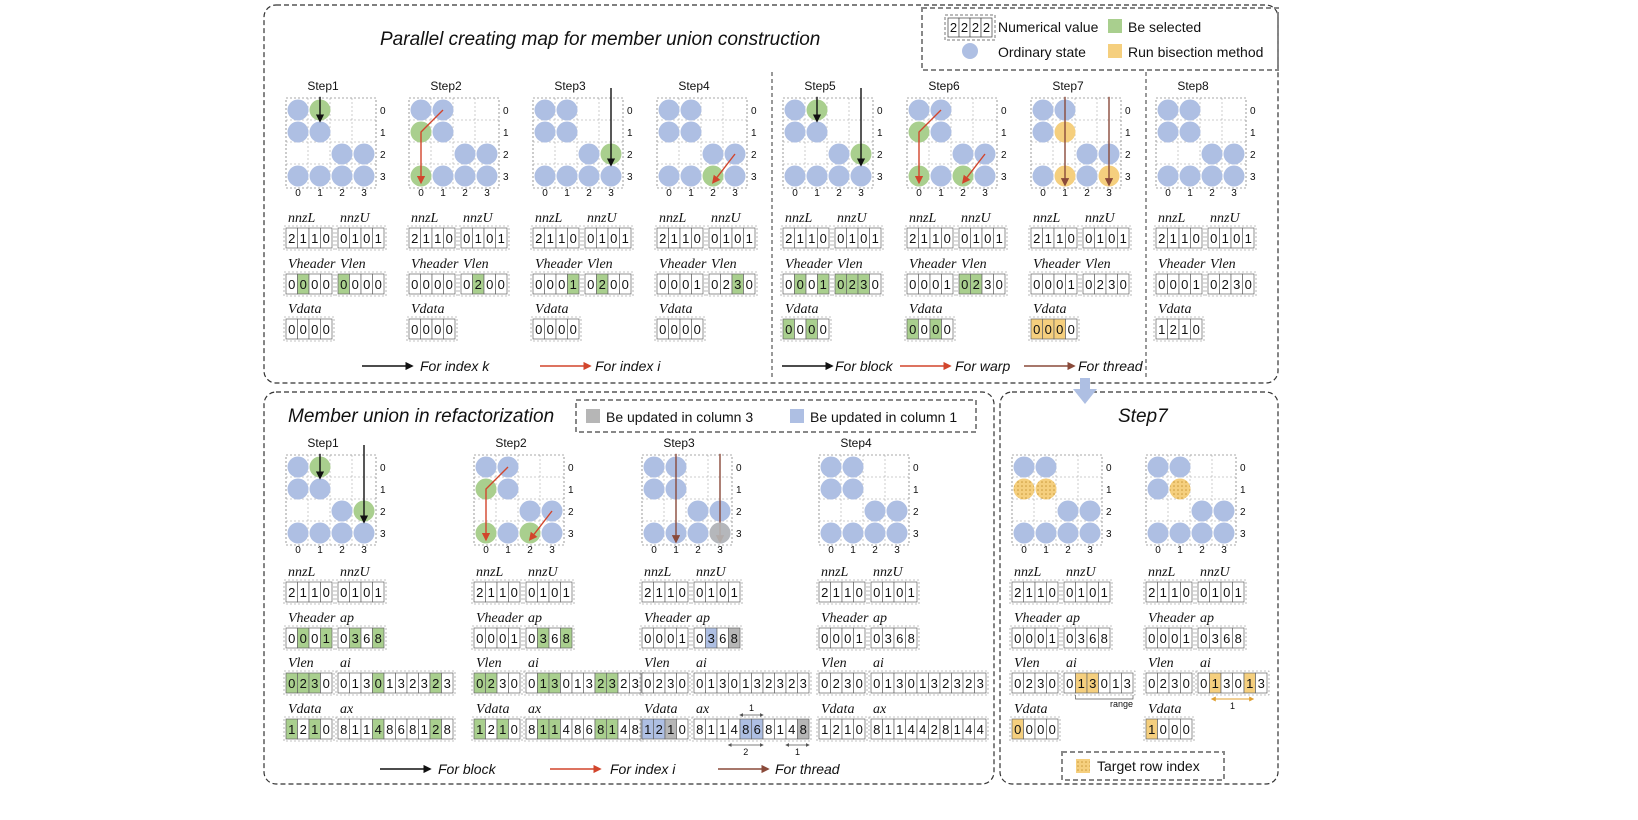  What do you see at coordinates (1004, 111) in the screenshot?
I see `row-index: 0` at bounding box center [1004, 111].